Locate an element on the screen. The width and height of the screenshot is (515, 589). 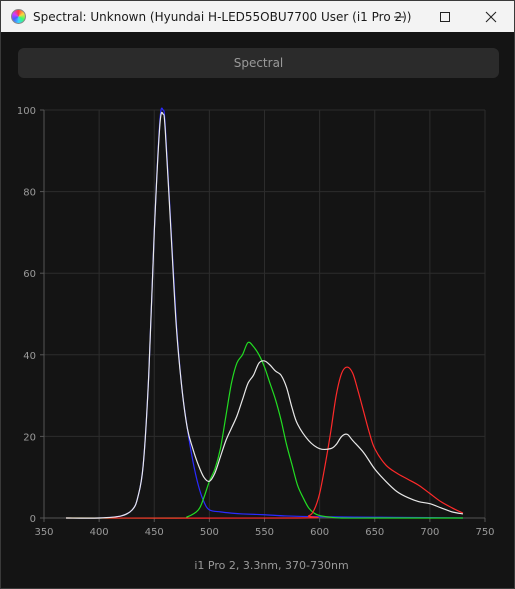
tab-spectral: Spectral is located at coordinates (258, 63).